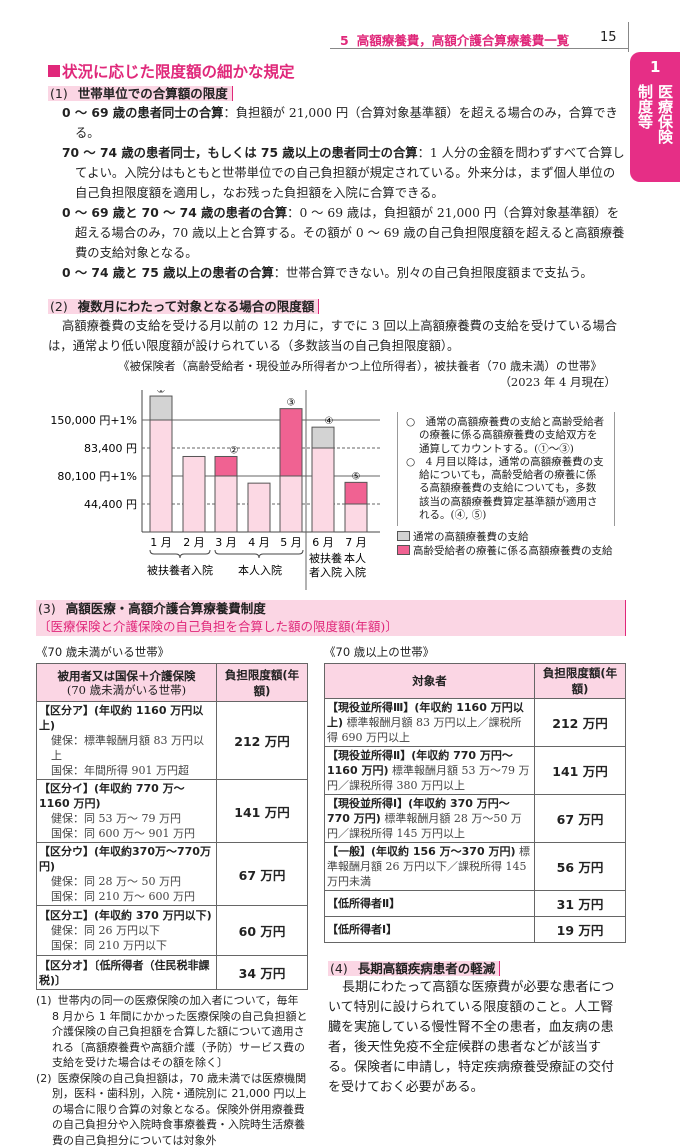 This screenshot has height=1148, width=680. I want to click on subsection-title: 世帯単位での合算額の限度, so click(153, 93).